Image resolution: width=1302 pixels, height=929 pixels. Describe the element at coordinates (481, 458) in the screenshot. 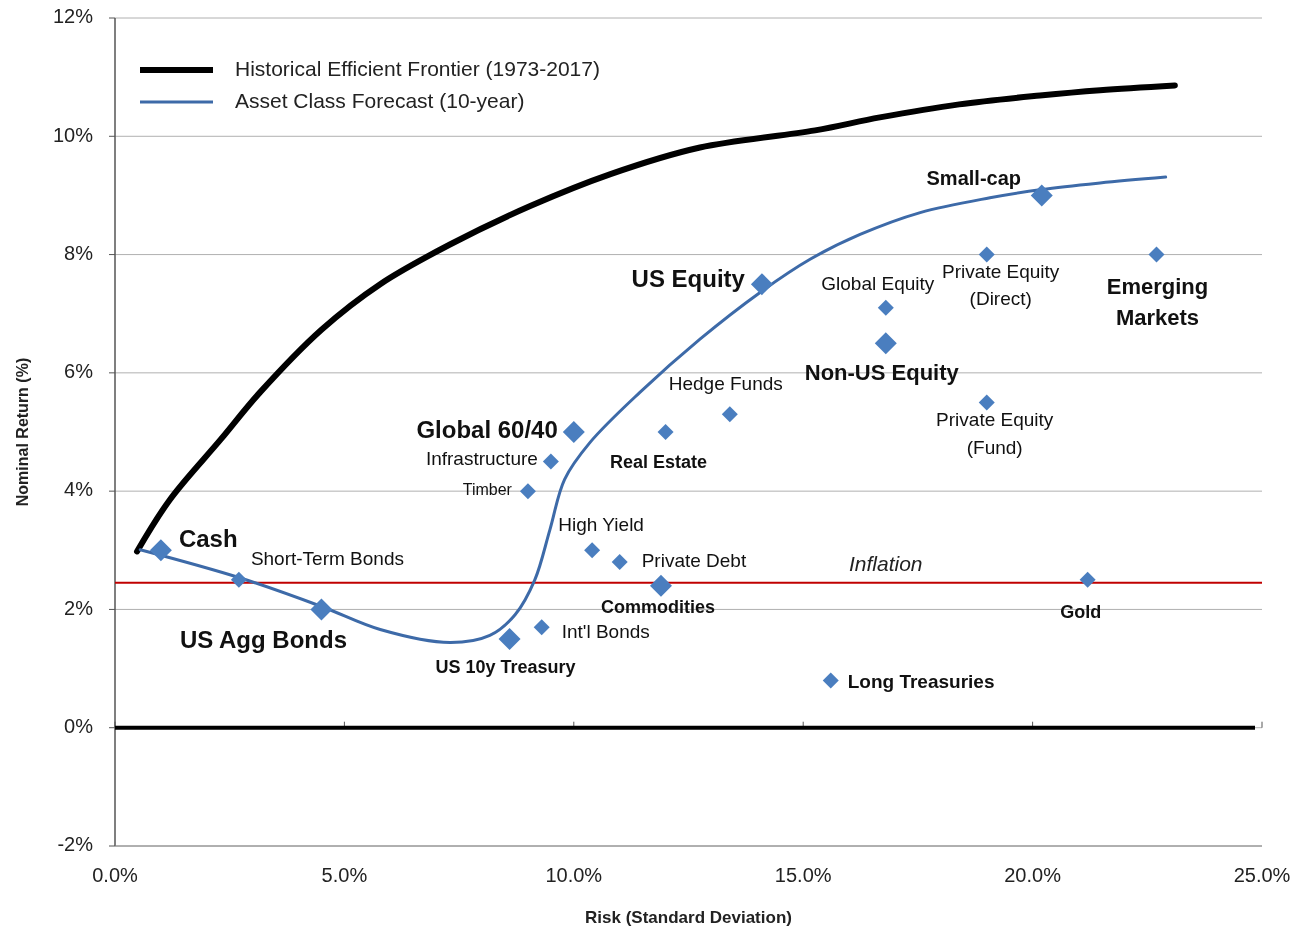

I see `annotation: Infrastructure` at that location.